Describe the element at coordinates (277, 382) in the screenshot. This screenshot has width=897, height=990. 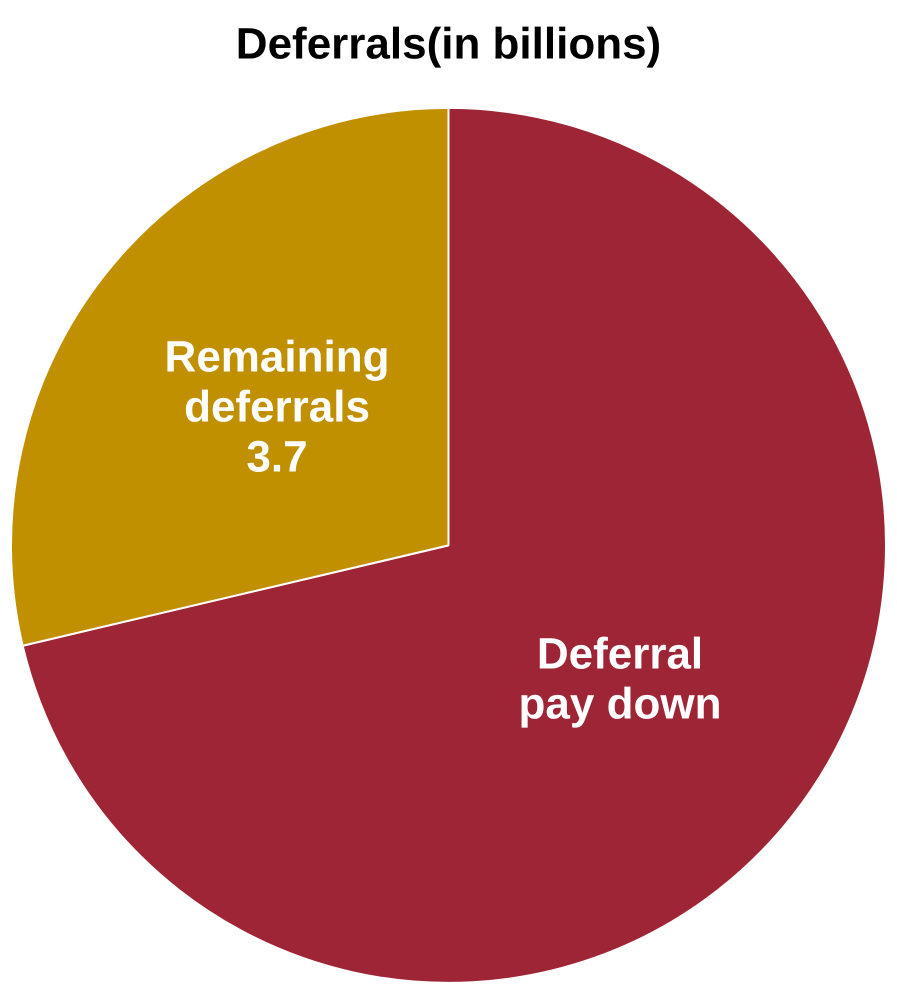
I see `slice-label: Remaining deferrals` at that location.